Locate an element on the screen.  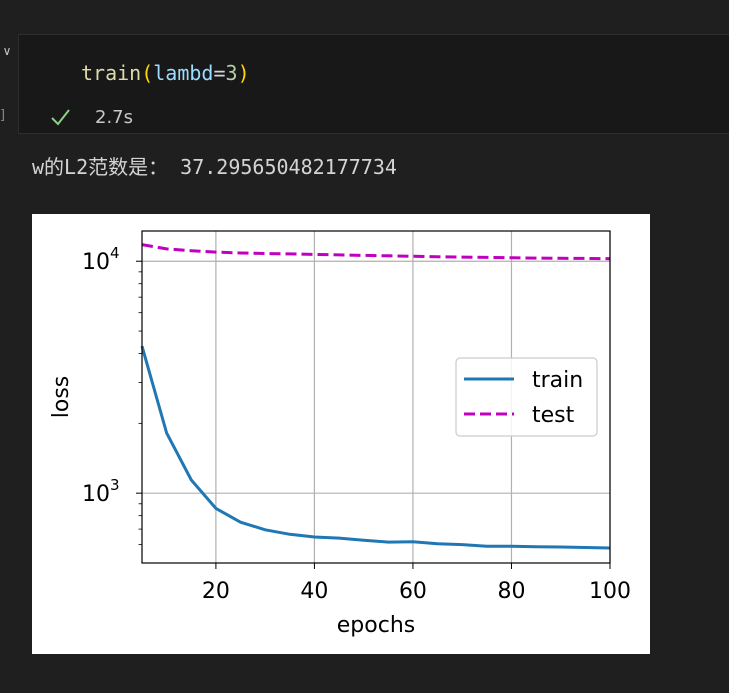
execution-time: 2.7s is located at coordinates (114, 117).